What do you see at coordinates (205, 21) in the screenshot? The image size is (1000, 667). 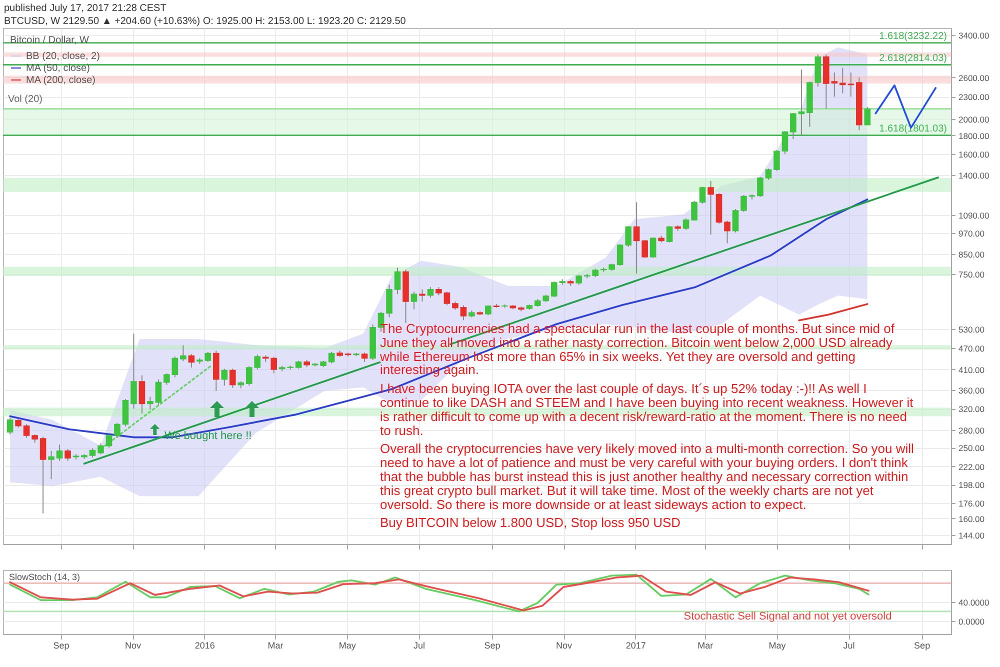 I see `chart-subtitle: BTCUSD, W 2129.50 ▲ +204.60 (+10.63%) O: 1925.00 H: 2153.00 L: 1923.20 C: 2129.50` at bounding box center [205, 21].